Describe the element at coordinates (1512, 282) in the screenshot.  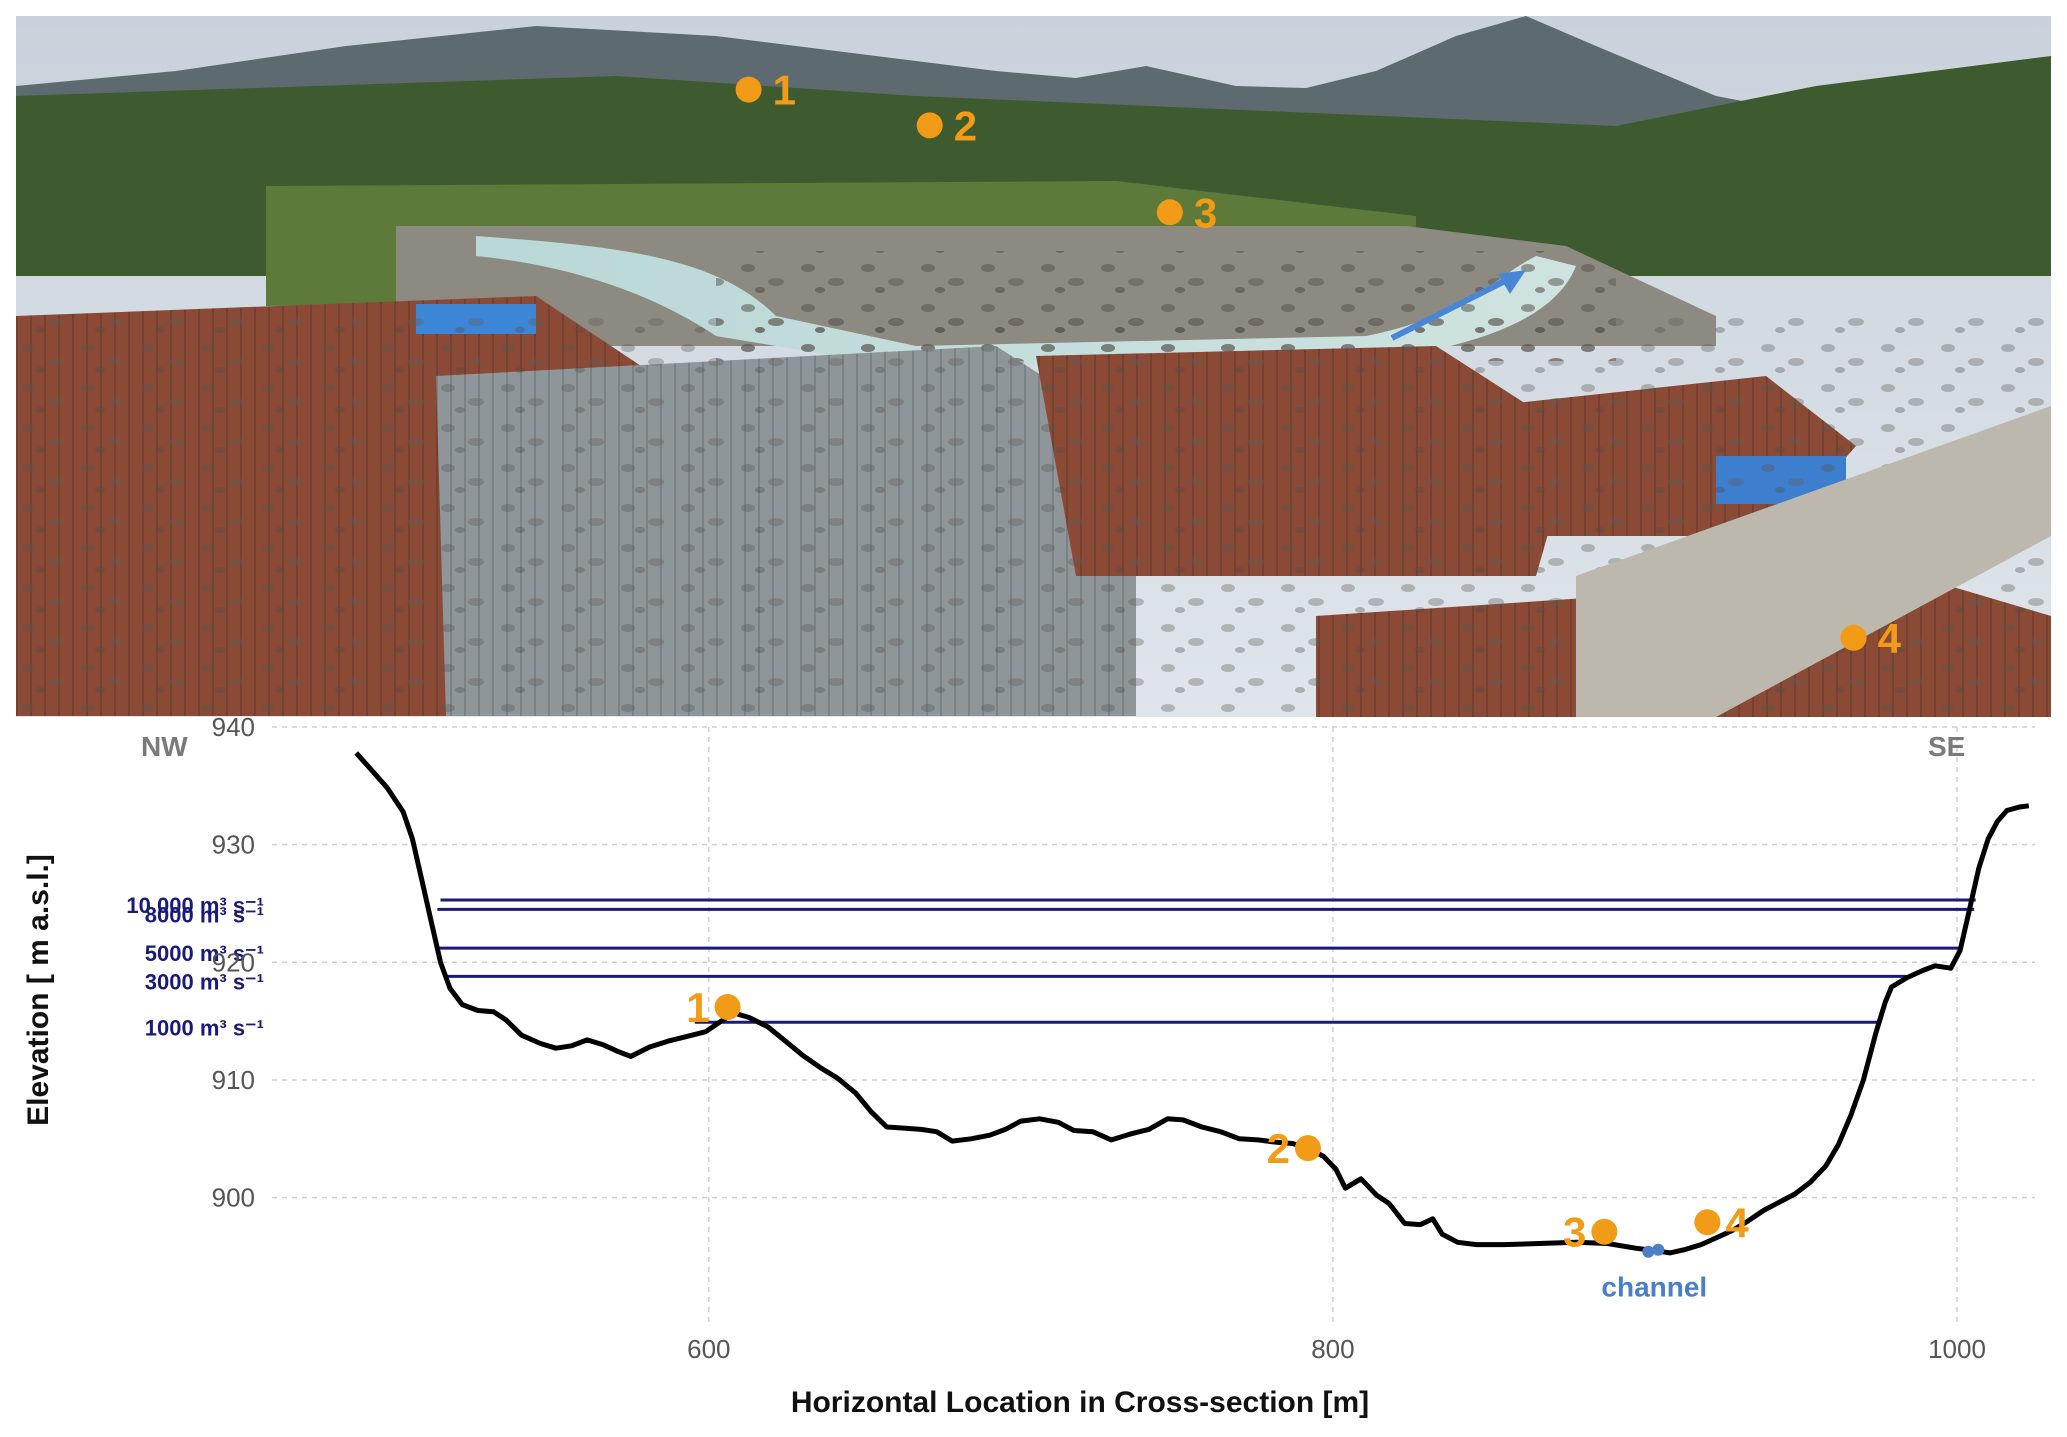
I see `photo-flow-arrowhead` at that location.